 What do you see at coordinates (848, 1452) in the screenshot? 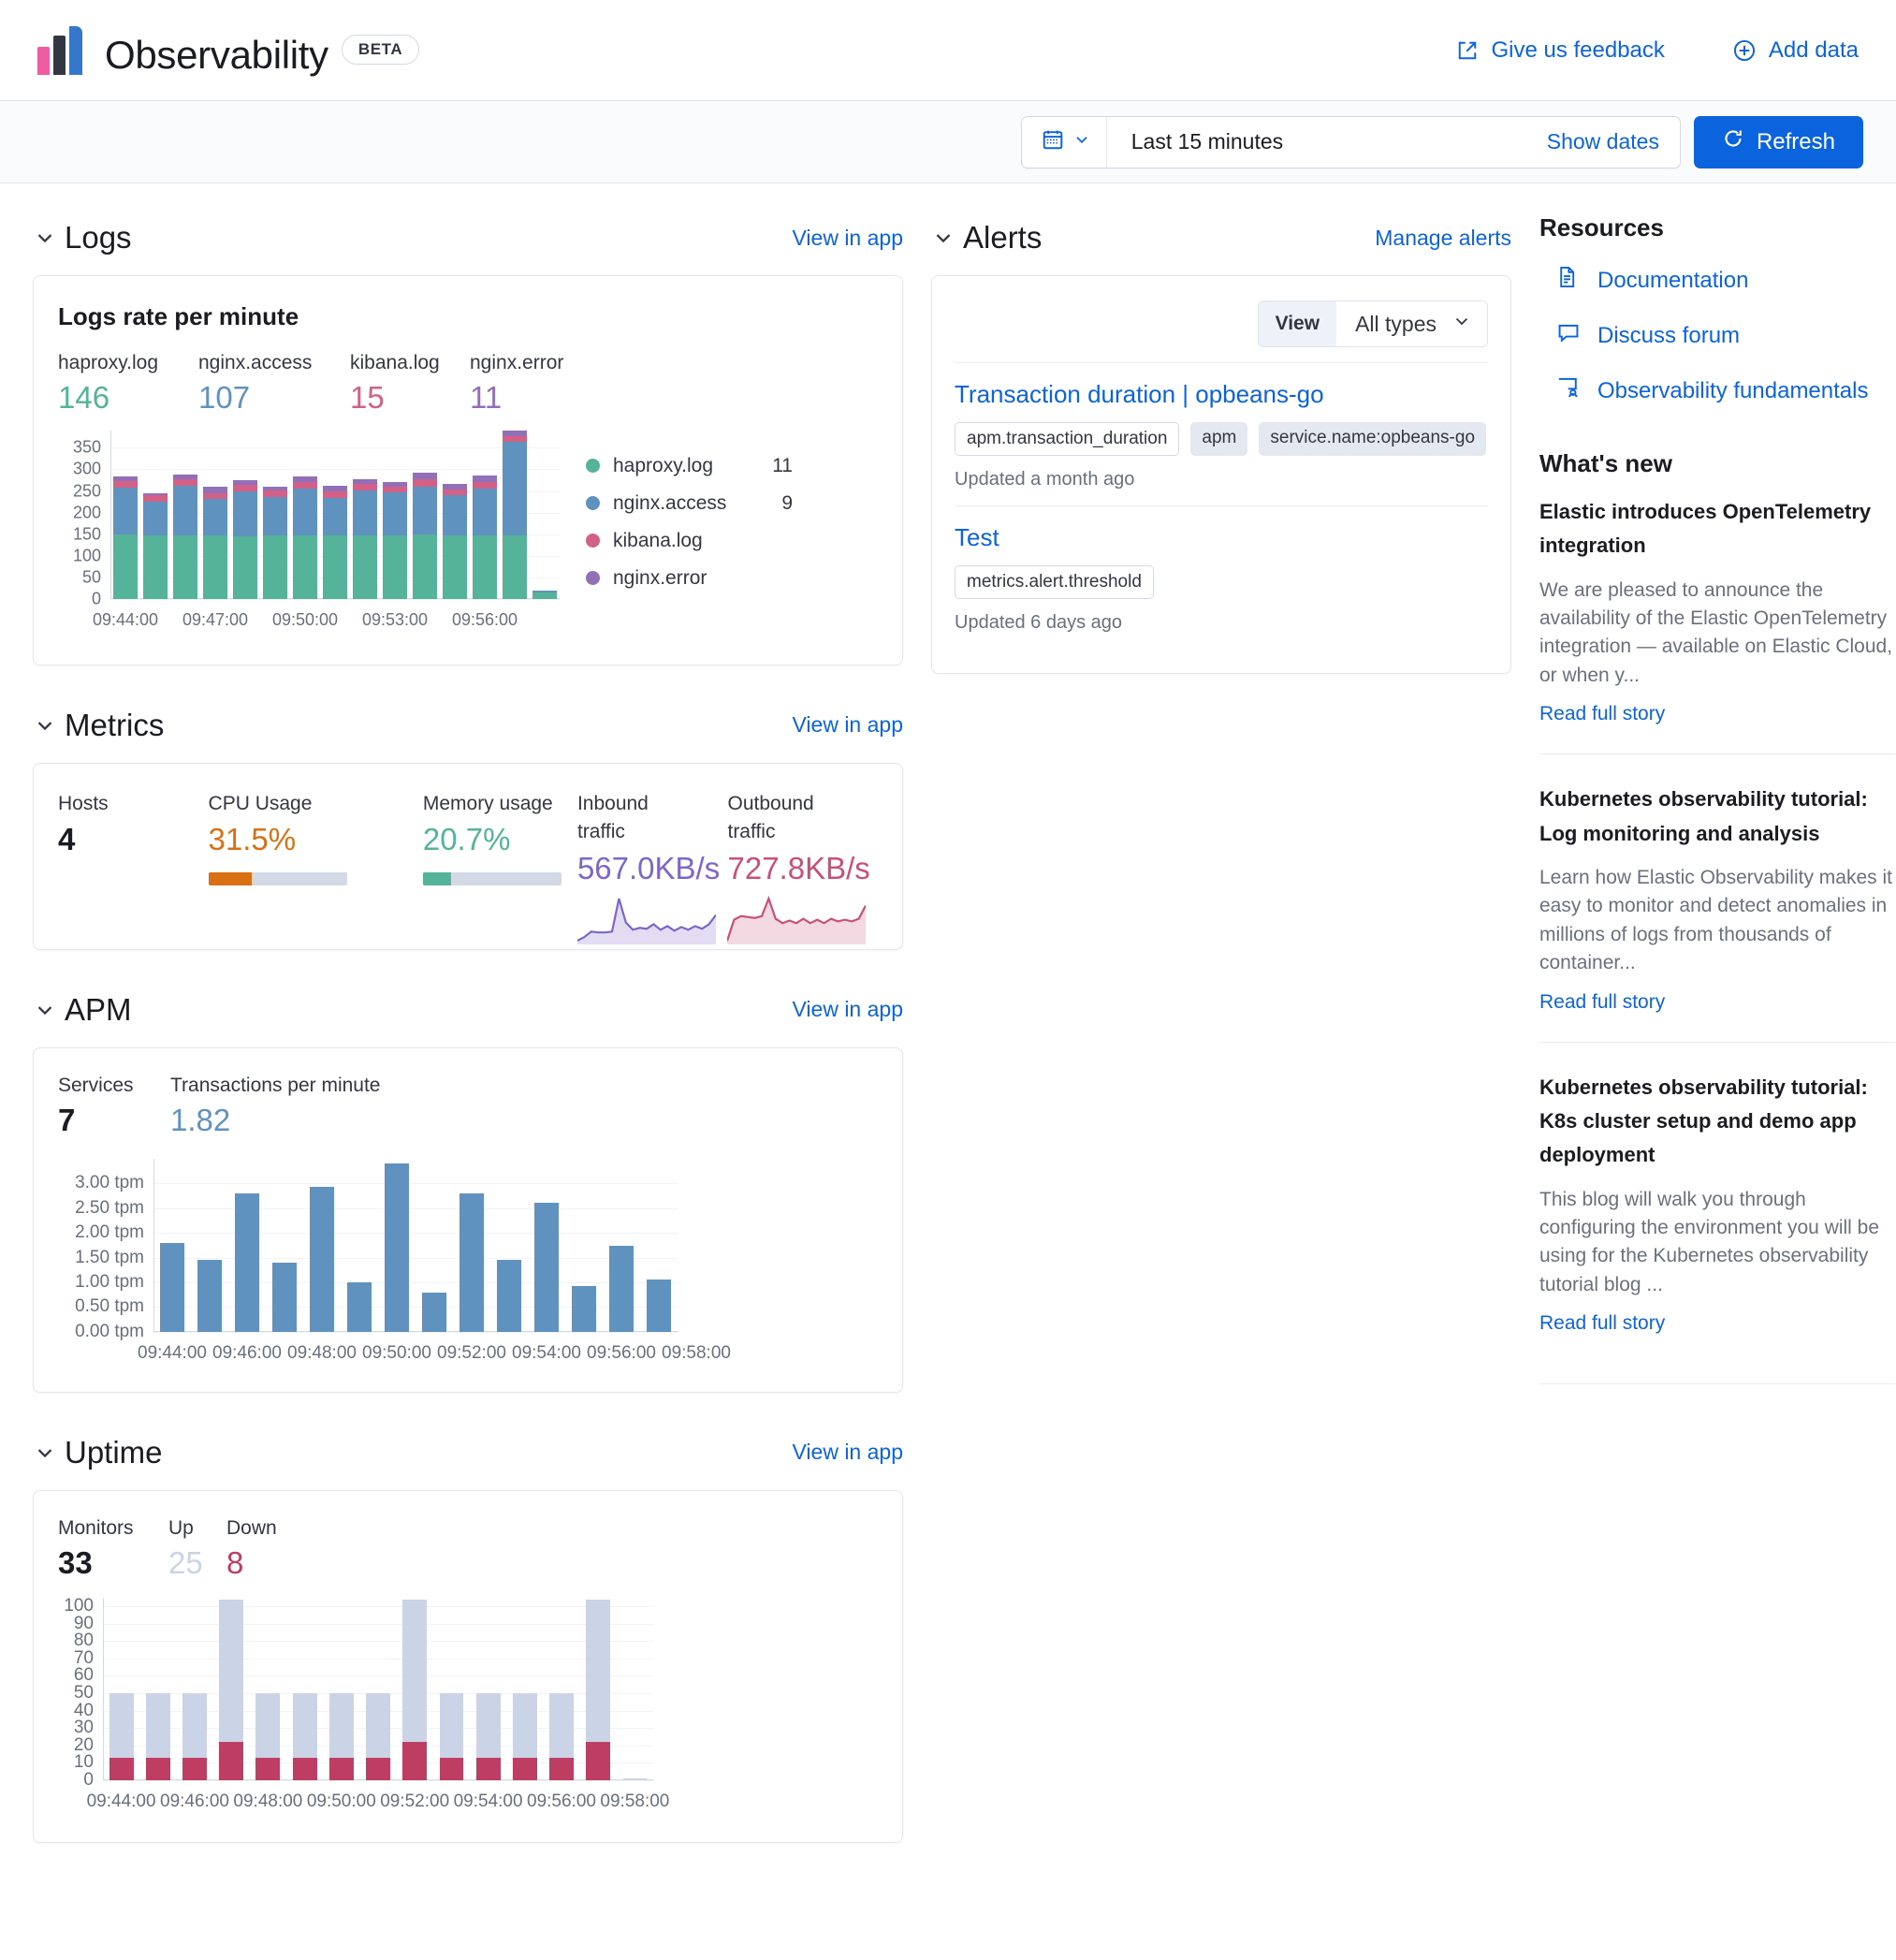
I see `uptime-view-in-app-link: View in app` at bounding box center [848, 1452].